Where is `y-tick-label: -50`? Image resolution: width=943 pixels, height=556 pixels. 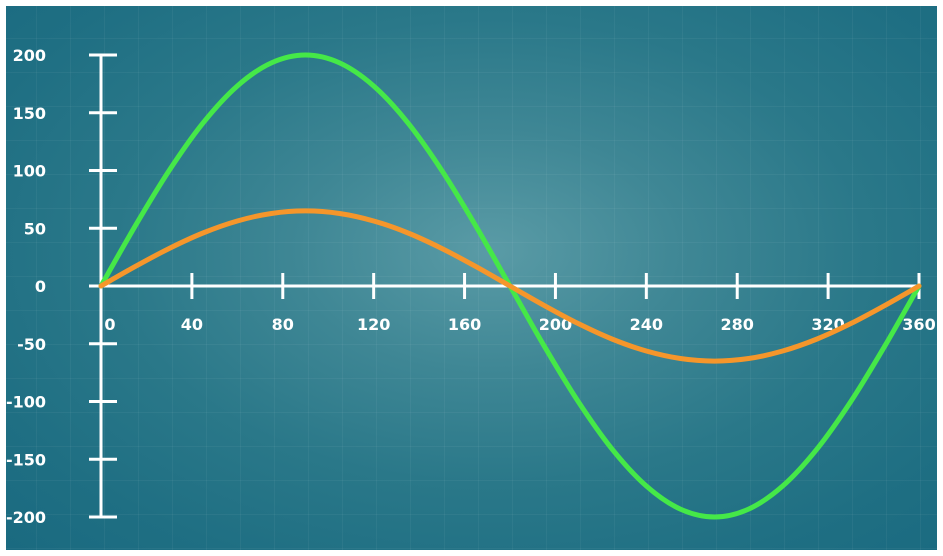 y-tick-label: -50 is located at coordinates (31, 344).